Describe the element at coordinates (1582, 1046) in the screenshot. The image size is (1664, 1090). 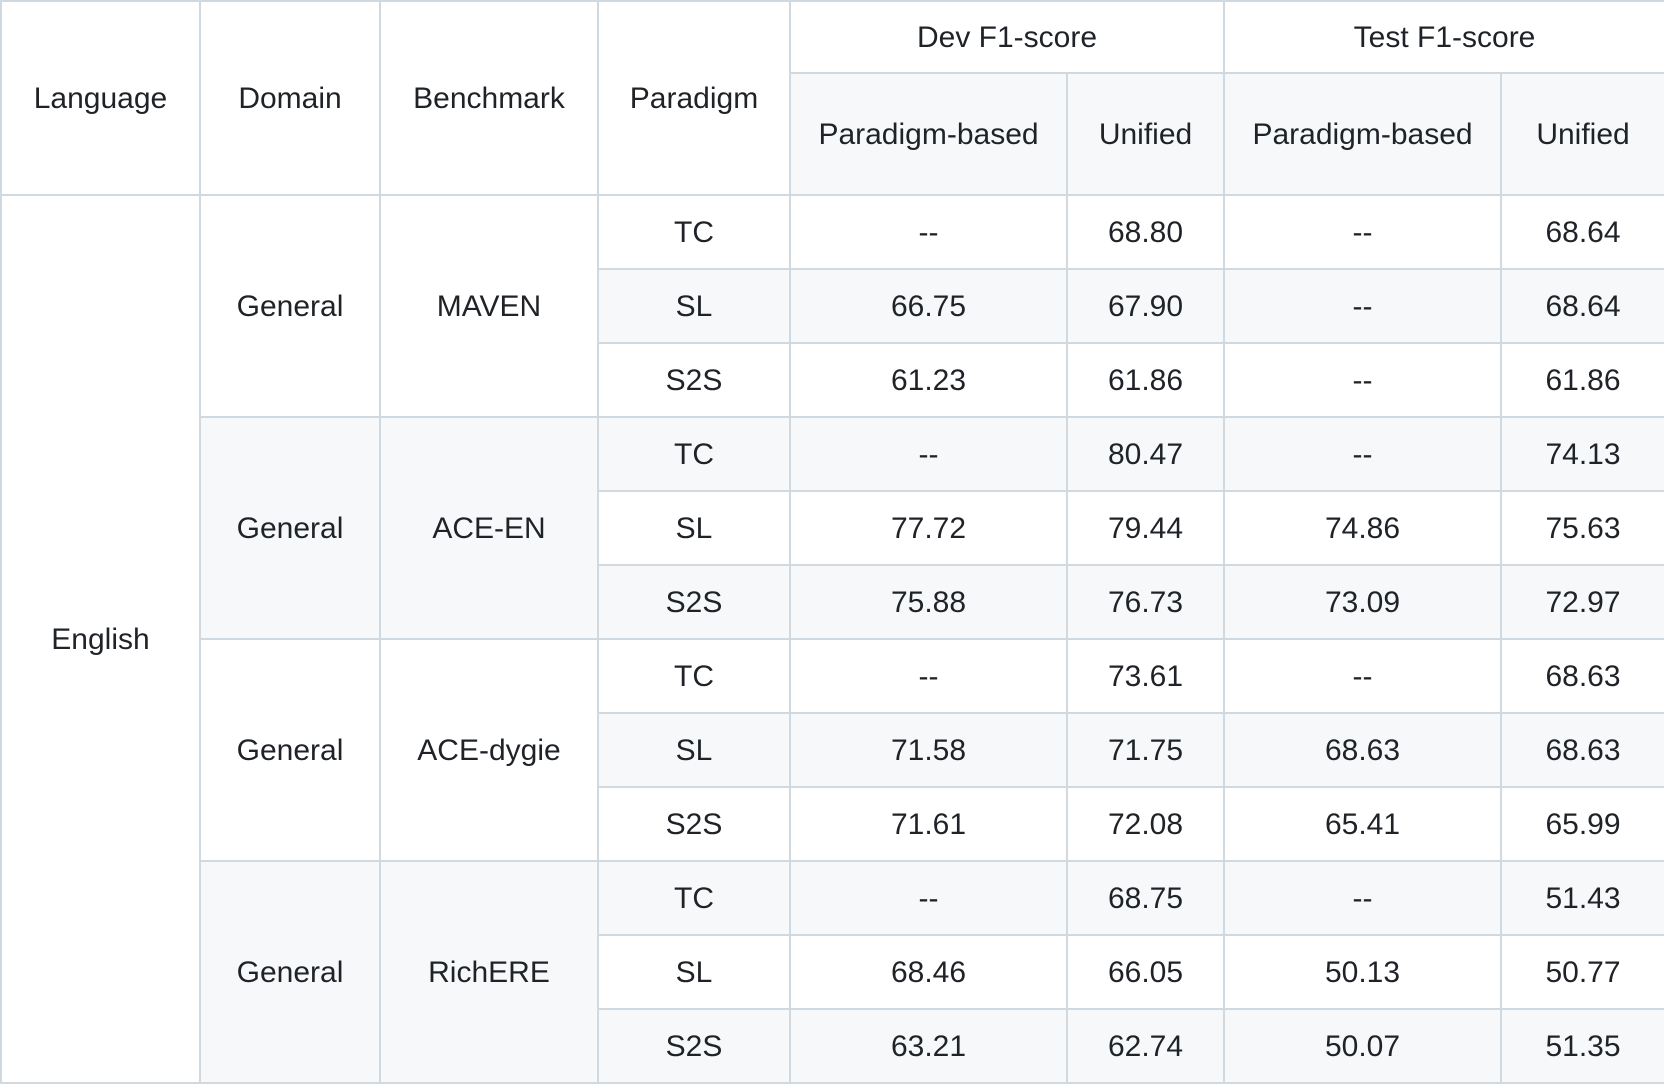
I see `test-unified-cell: 51.35` at that location.